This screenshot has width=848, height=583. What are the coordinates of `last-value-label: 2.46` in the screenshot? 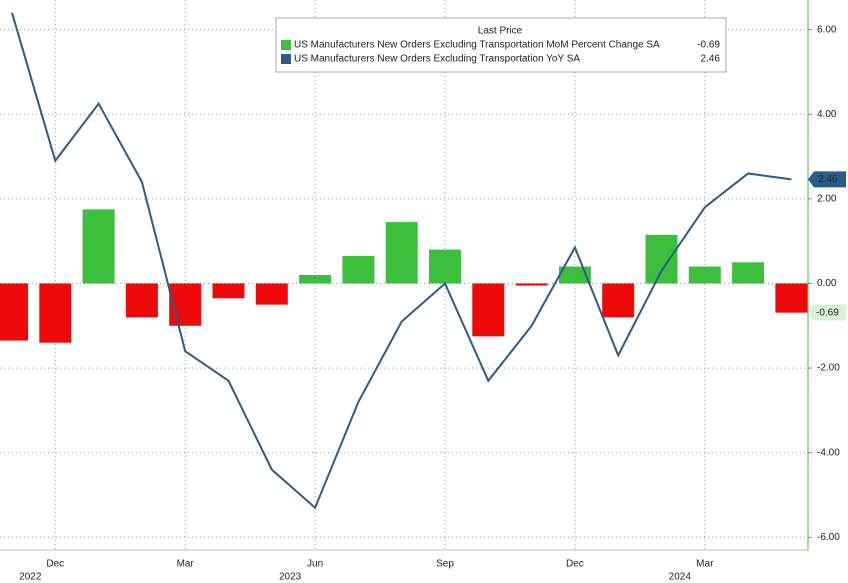 It's located at (828, 179).